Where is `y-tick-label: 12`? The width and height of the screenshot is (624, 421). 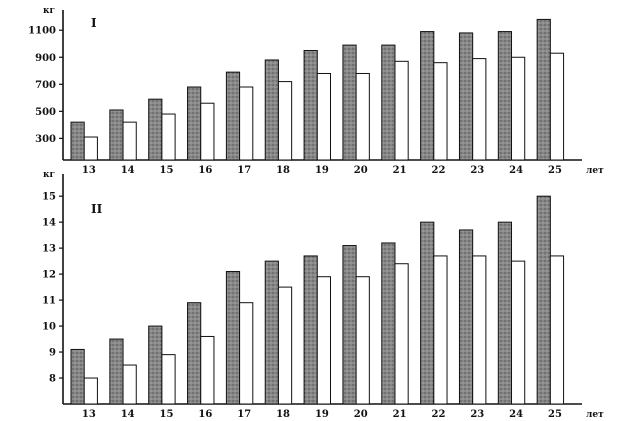 y-tick-label: 12 is located at coordinates (49, 275).